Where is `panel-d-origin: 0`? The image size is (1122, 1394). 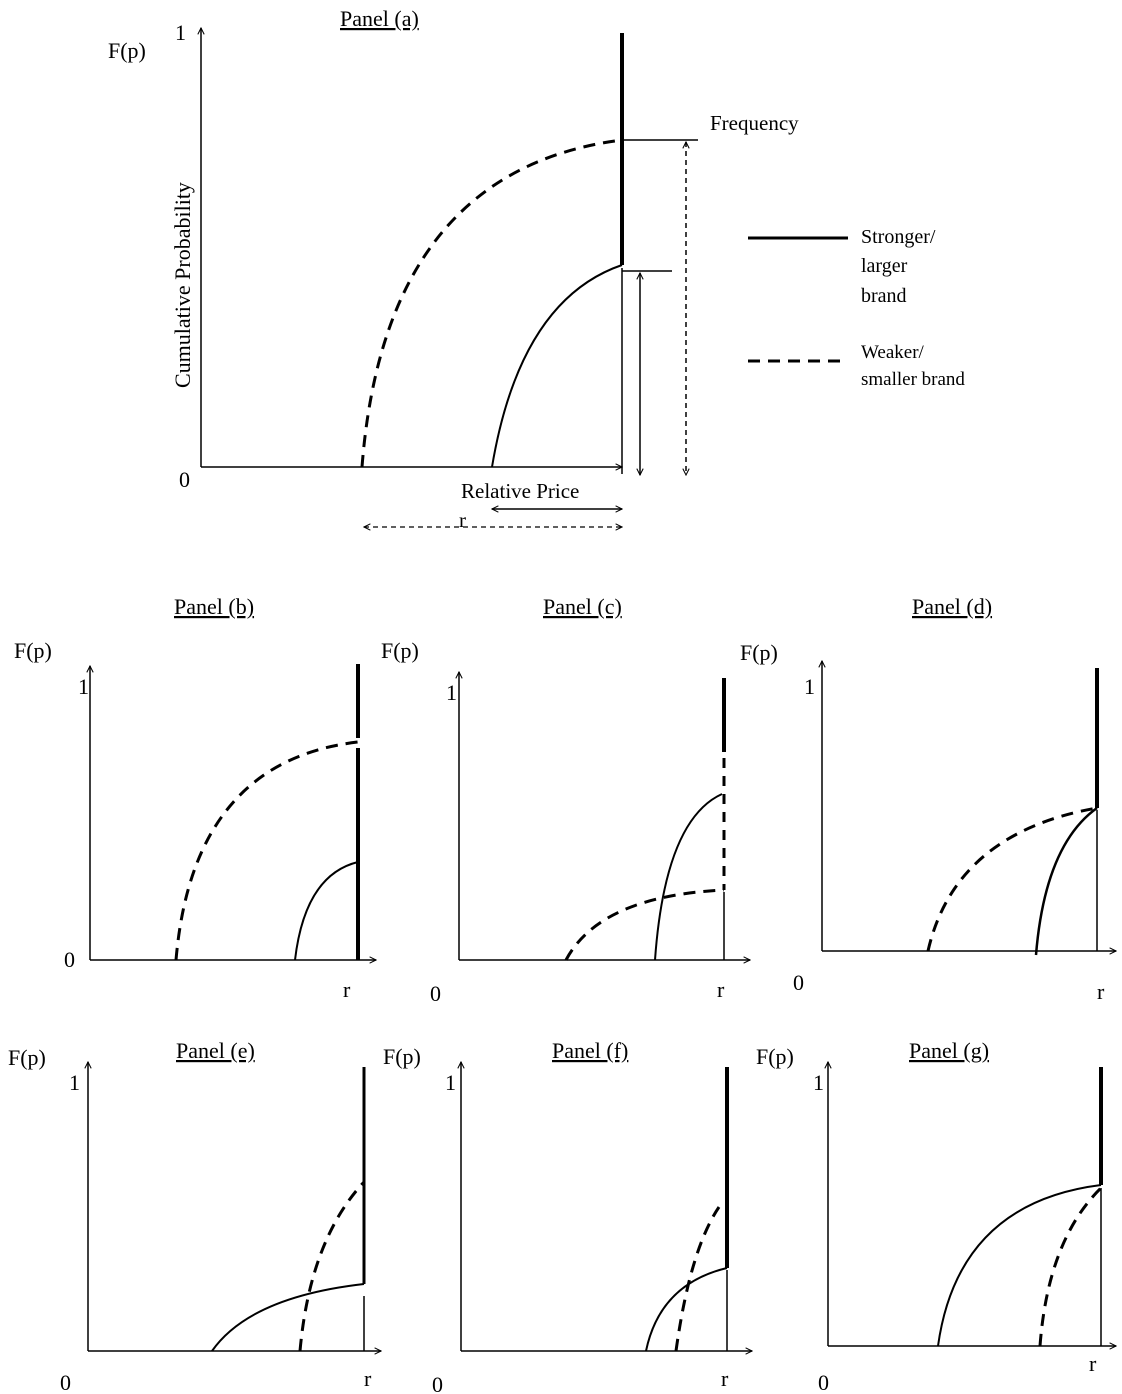 panel-d-origin: 0 is located at coordinates (798, 982).